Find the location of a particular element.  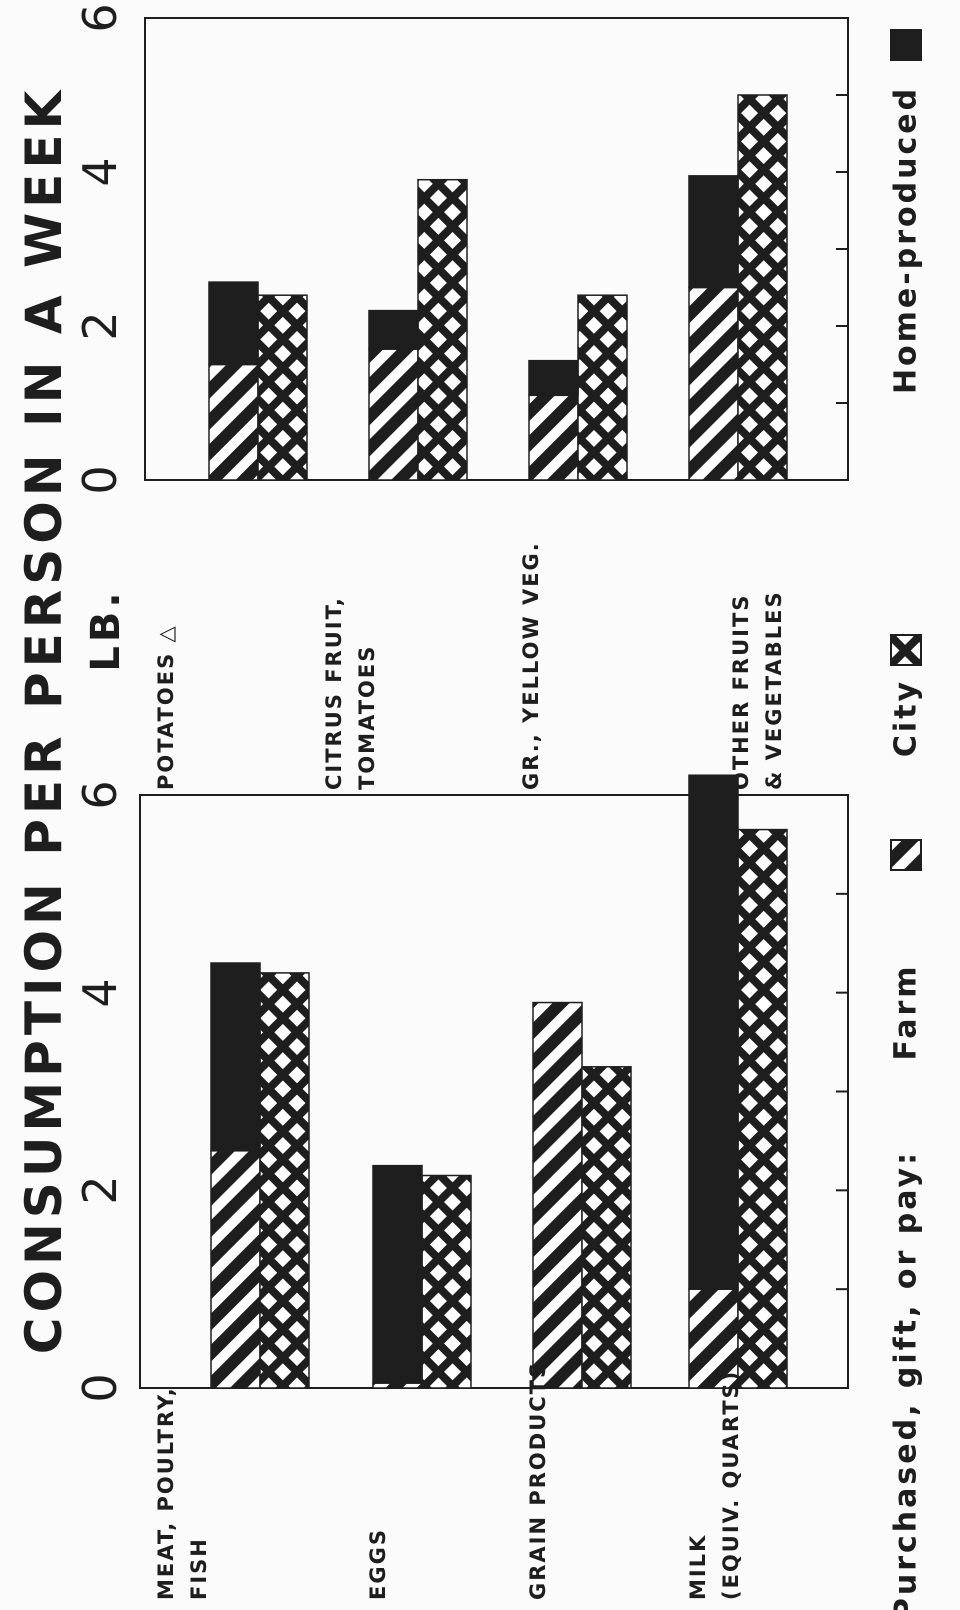

category-label: MEAT, POULTRY, FISH is located at coordinates (182, 1493).